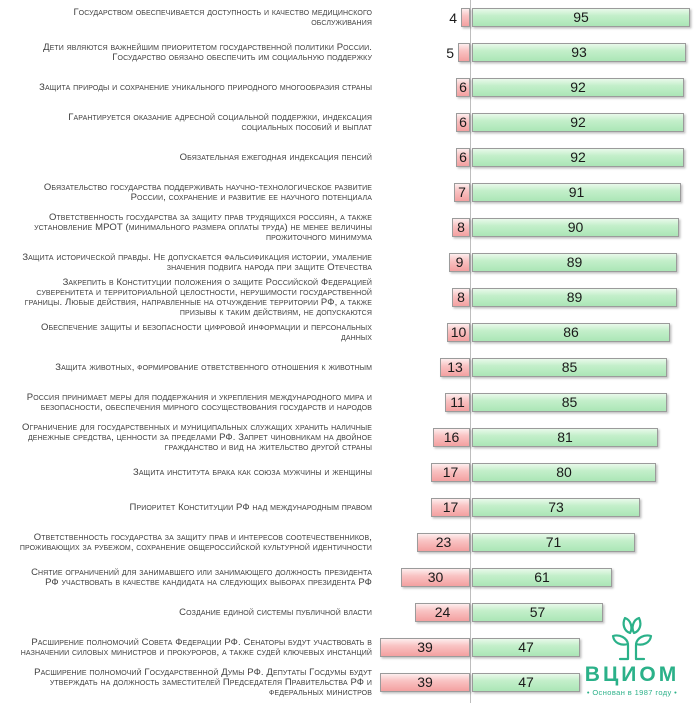 Image resolution: width=700 pixels, height=703 pixels. What do you see at coordinates (455, 367) in the screenshot?
I see `red-value: 13` at bounding box center [455, 367].